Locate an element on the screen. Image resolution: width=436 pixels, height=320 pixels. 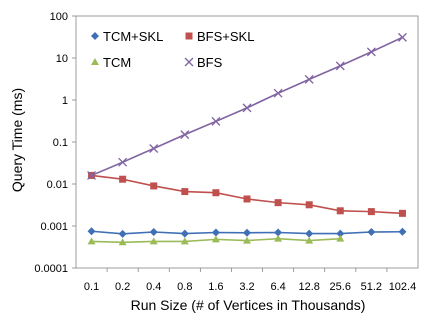
y-tick-label: 10 is located at coordinates (62, 59).